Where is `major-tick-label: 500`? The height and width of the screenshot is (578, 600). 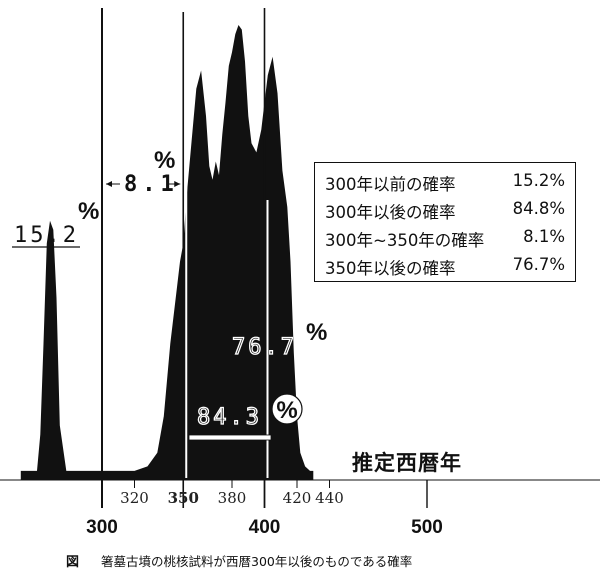 major-tick-label: 500 is located at coordinates (427, 527).